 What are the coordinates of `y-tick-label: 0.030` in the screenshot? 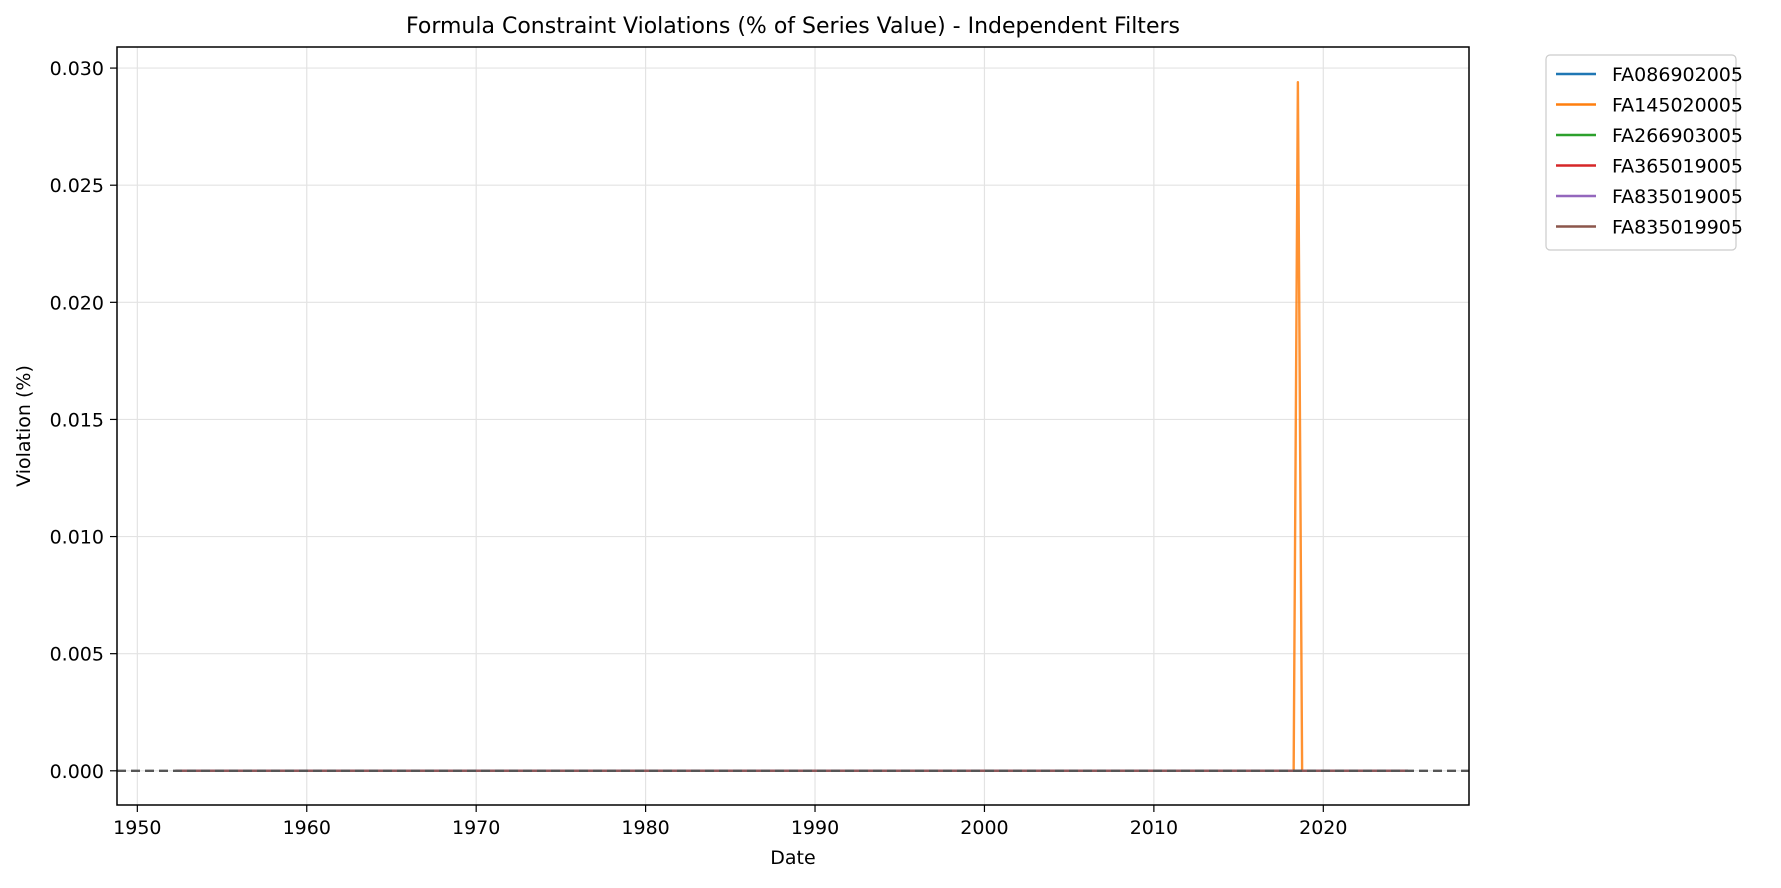 It's located at (77, 69).